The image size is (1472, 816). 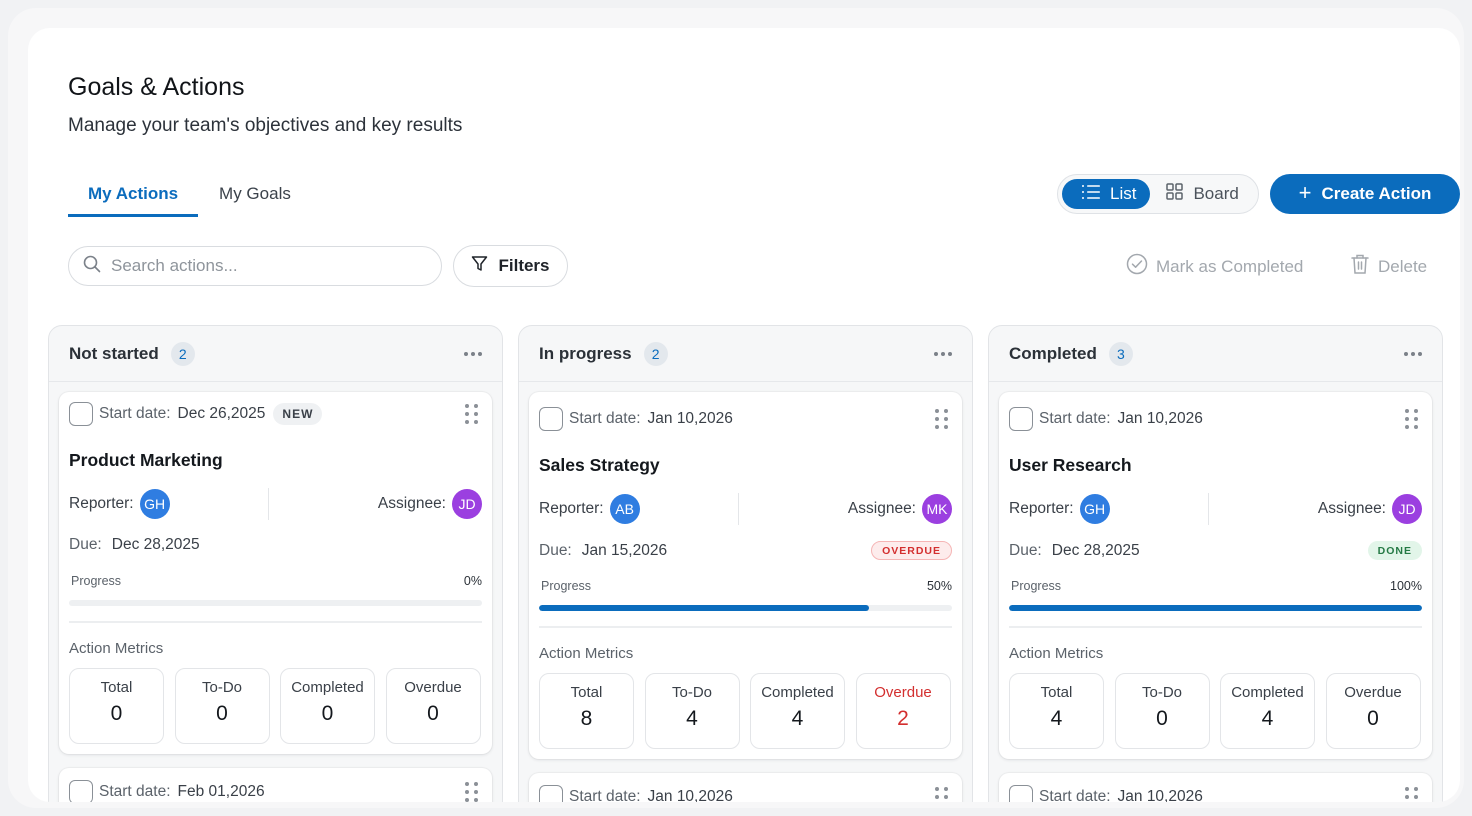 What do you see at coordinates (524, 265) in the screenshot?
I see `filters-label: Filters` at bounding box center [524, 265].